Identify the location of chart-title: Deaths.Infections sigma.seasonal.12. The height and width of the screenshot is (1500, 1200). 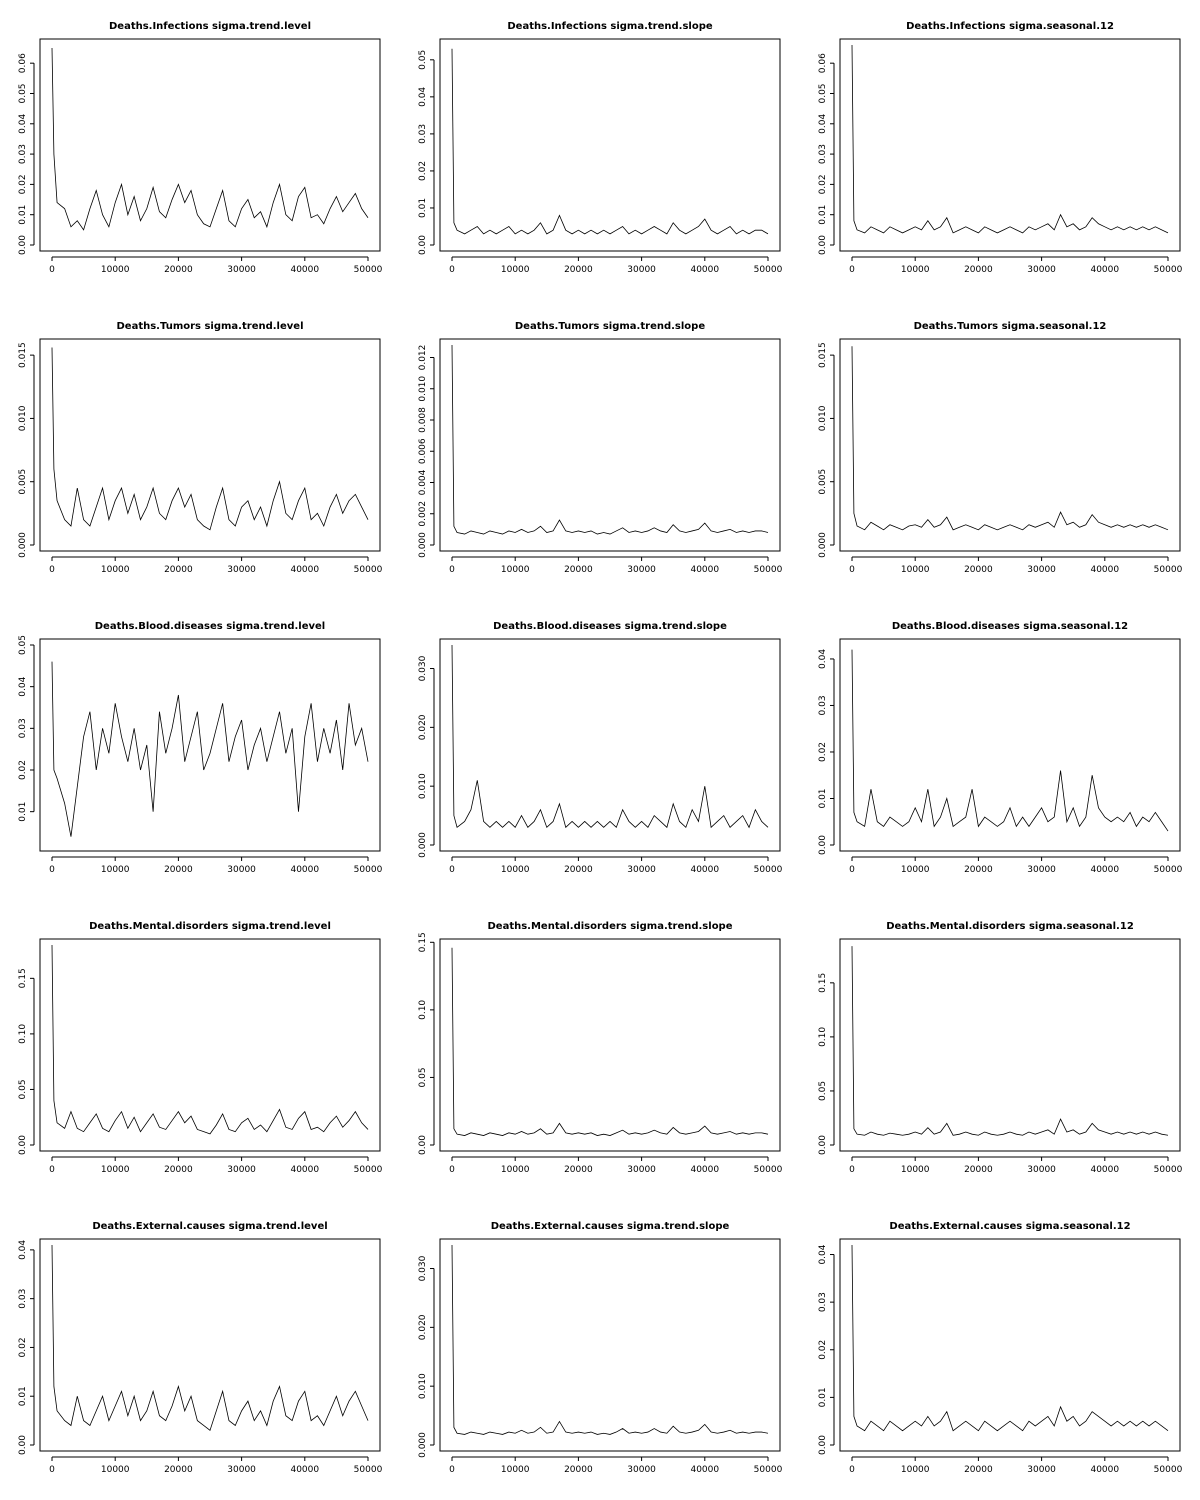
(1010, 26).